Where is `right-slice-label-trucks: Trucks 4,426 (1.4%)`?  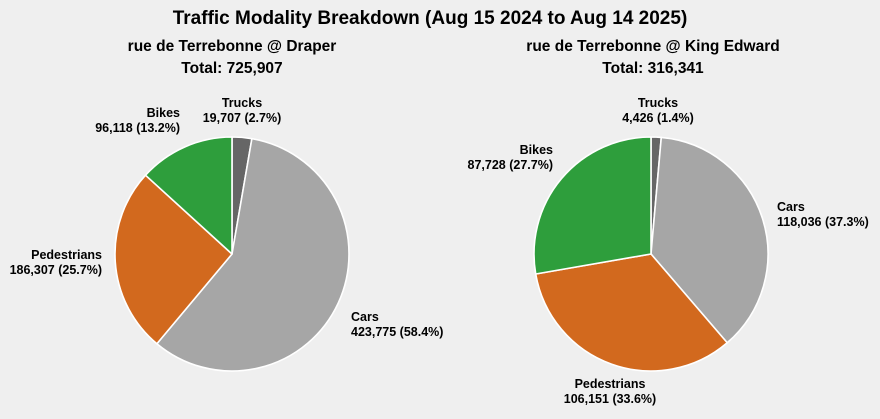
right-slice-label-trucks: Trucks 4,426 (1.4%) is located at coordinates (658, 111).